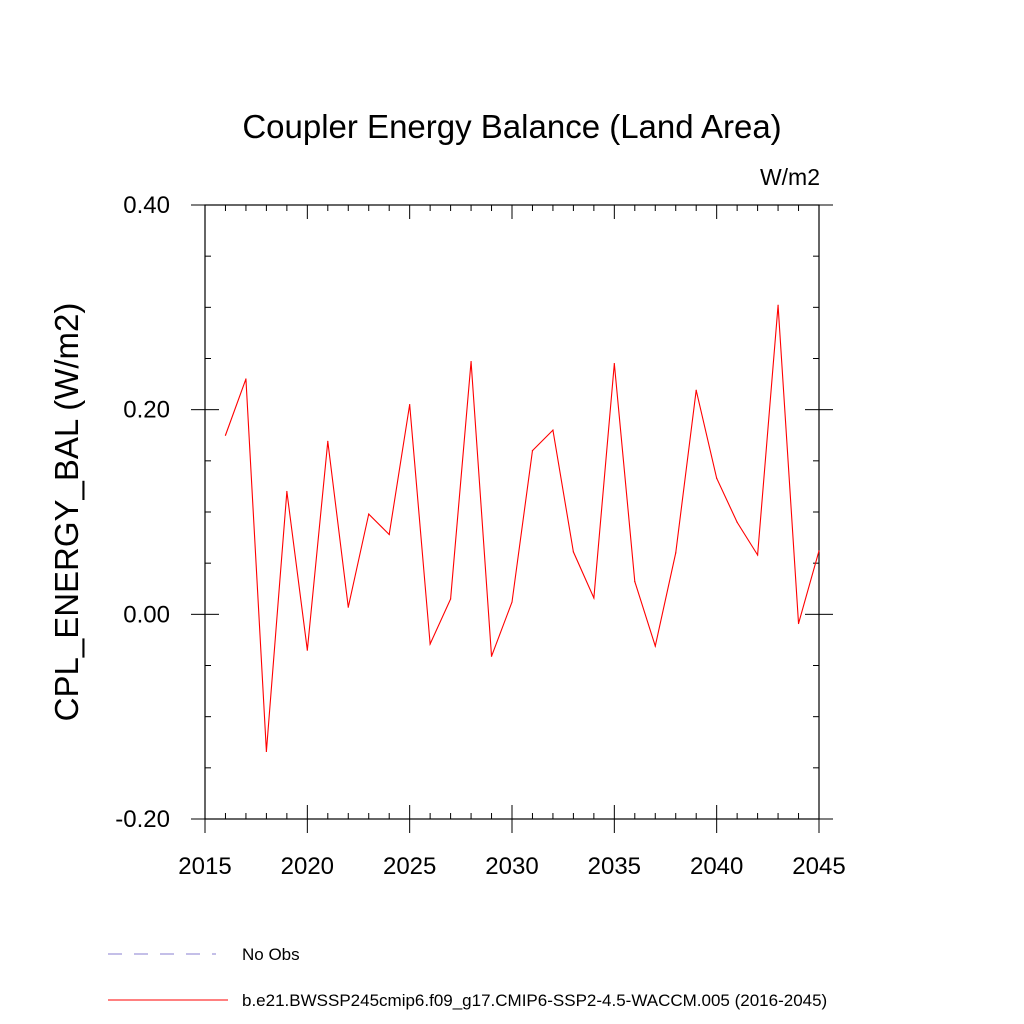 The width and height of the screenshot is (1024, 1024). What do you see at coordinates (614, 866) in the screenshot?
I see `x-tick-label: 2035` at bounding box center [614, 866].